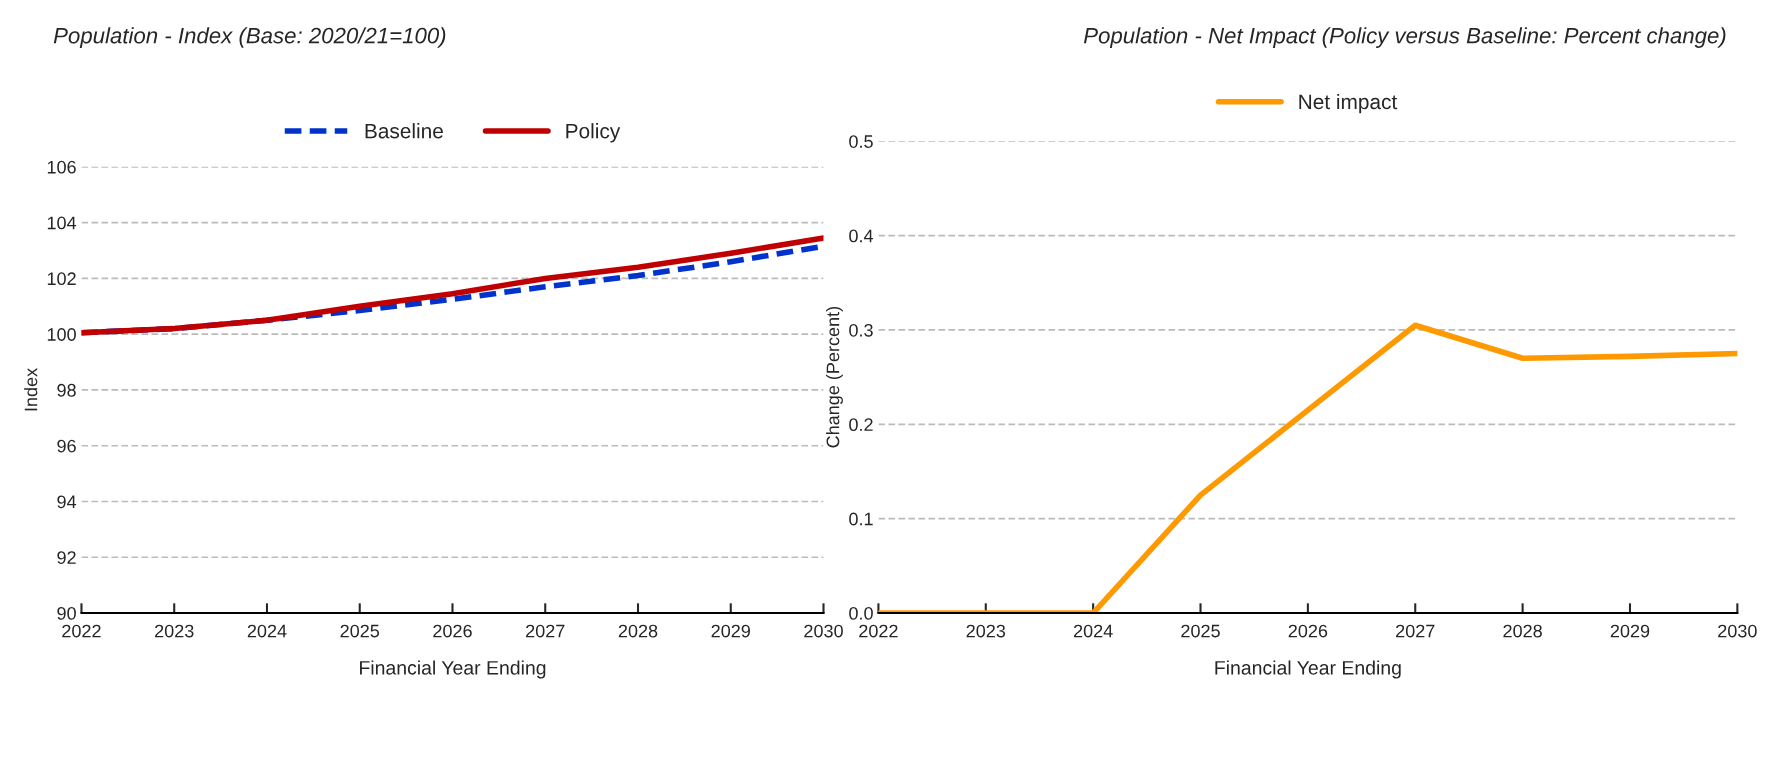  I want to click on y-tick-label: 0.1, so click(861, 519).